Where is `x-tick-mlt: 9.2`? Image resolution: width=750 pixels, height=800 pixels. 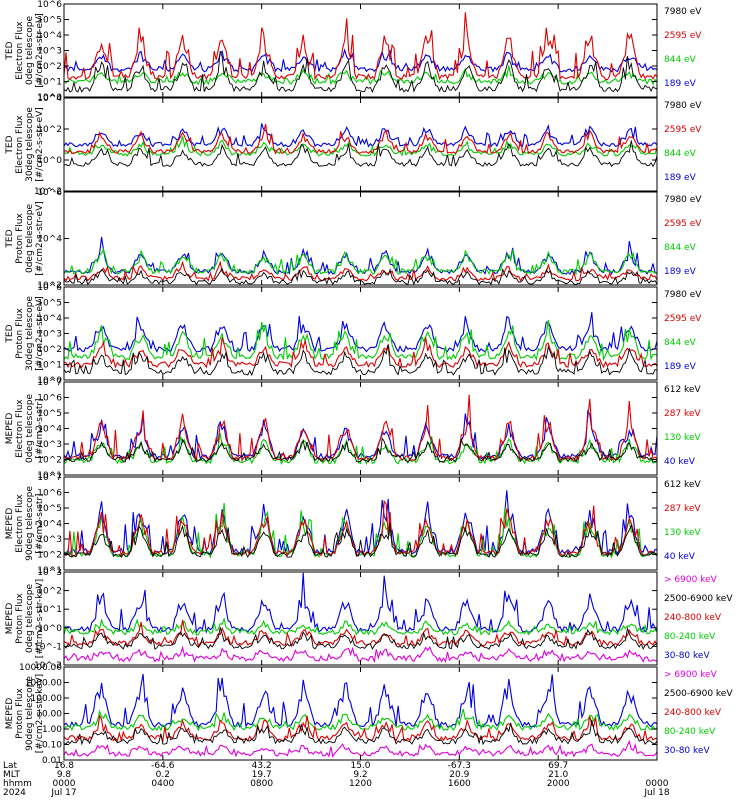 x-tick-mlt: 9.2 is located at coordinates (360, 775).